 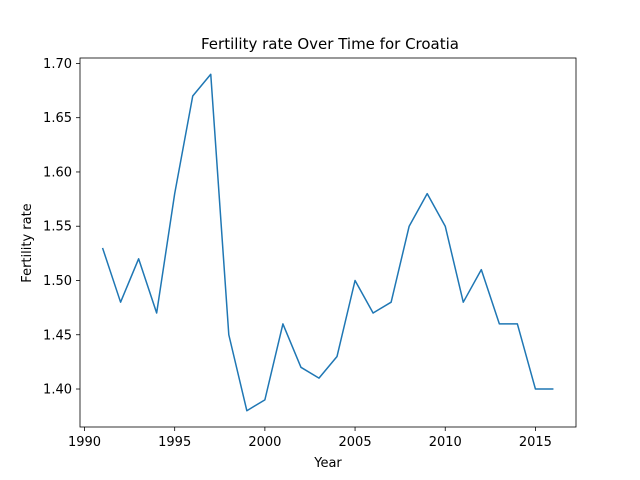 I want to click on y-tick-label: 1.45, so click(x=57, y=335).